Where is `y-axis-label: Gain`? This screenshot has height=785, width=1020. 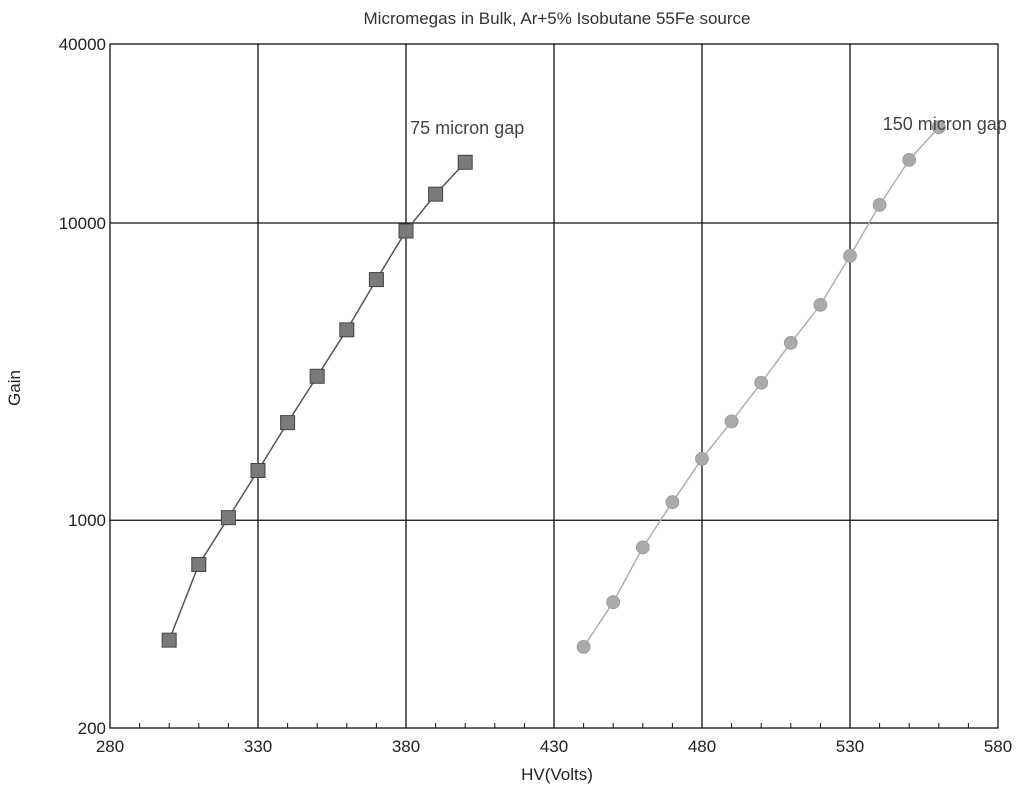
y-axis-label: Gain is located at coordinates (14, 388).